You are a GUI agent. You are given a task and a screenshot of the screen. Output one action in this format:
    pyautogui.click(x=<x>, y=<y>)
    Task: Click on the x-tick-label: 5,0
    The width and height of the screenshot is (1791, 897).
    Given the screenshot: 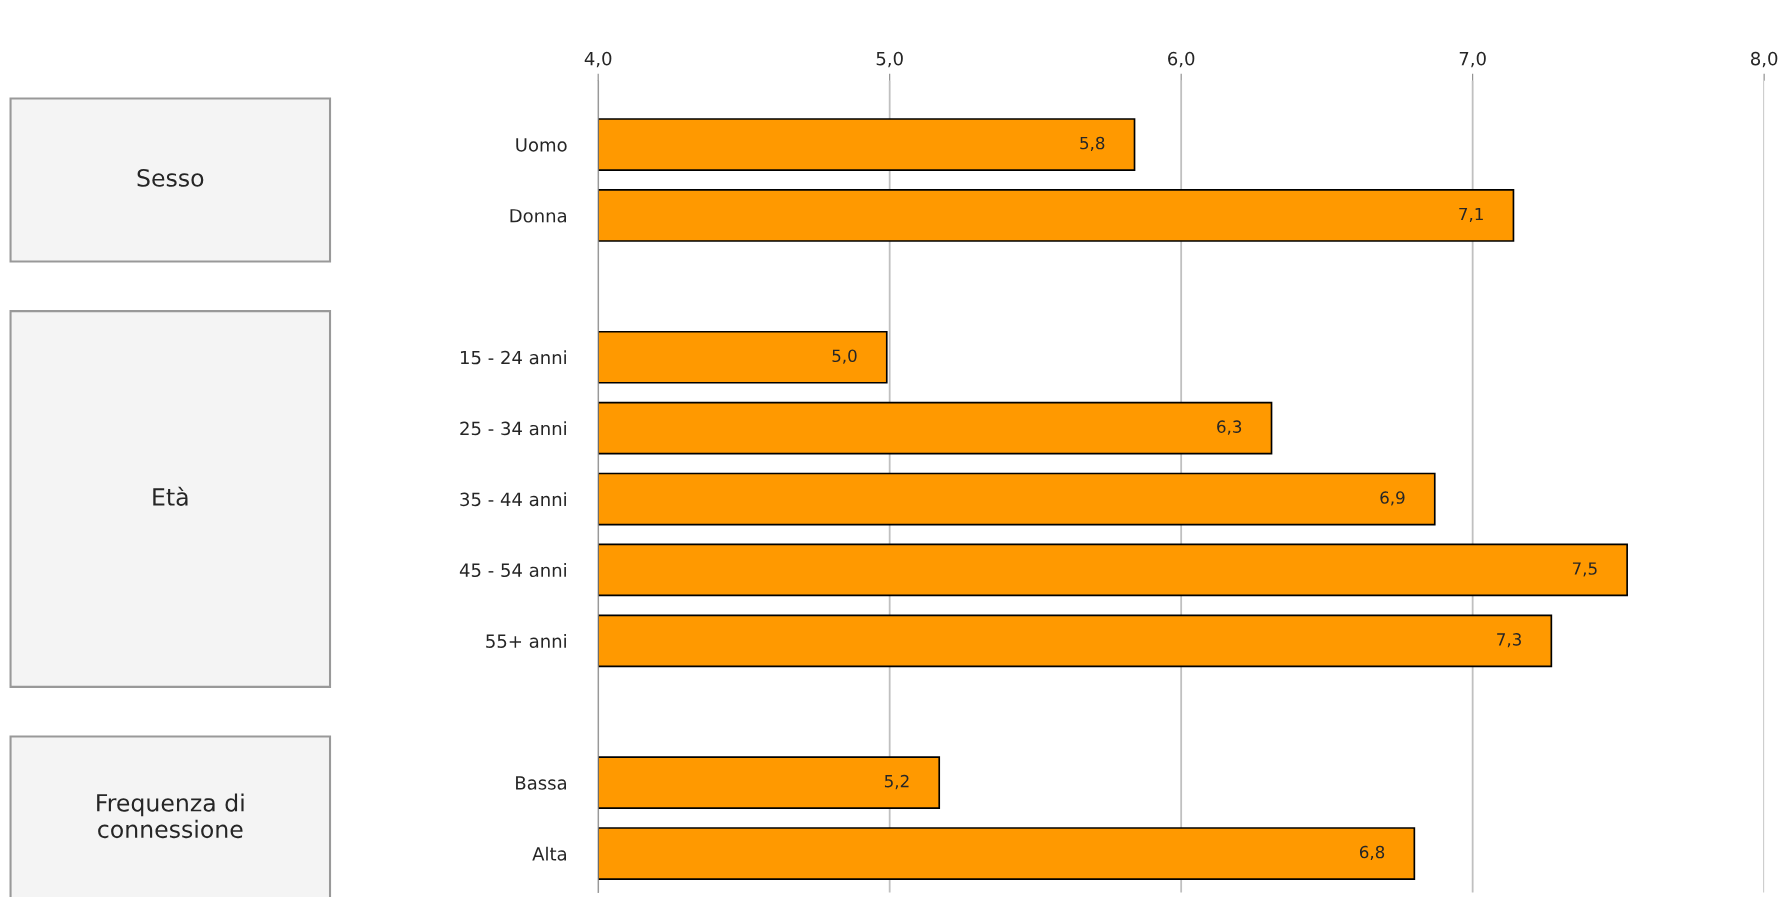 What is the action you would take?
    pyautogui.click(x=889, y=59)
    